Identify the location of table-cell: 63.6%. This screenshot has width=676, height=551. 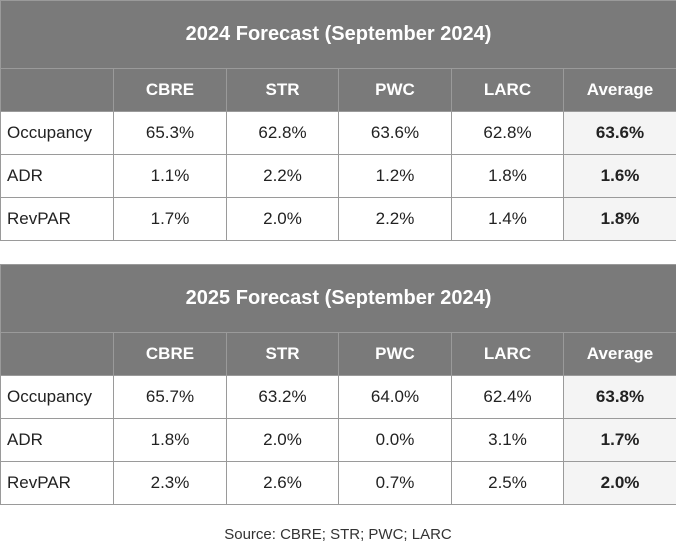
(395, 133).